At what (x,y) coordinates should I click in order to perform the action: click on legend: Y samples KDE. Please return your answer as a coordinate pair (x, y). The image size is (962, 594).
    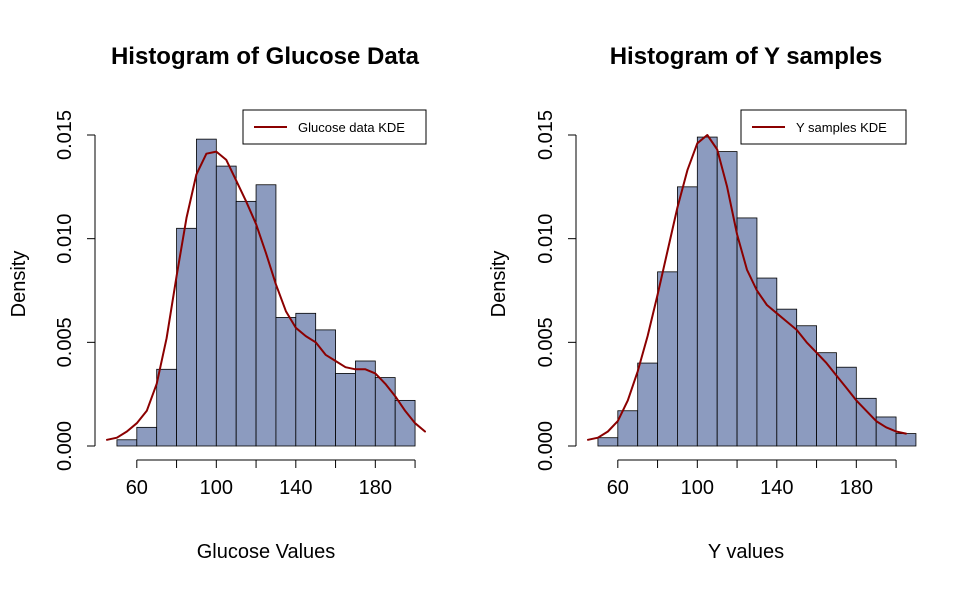
    Looking at the image, I should click on (823, 127).